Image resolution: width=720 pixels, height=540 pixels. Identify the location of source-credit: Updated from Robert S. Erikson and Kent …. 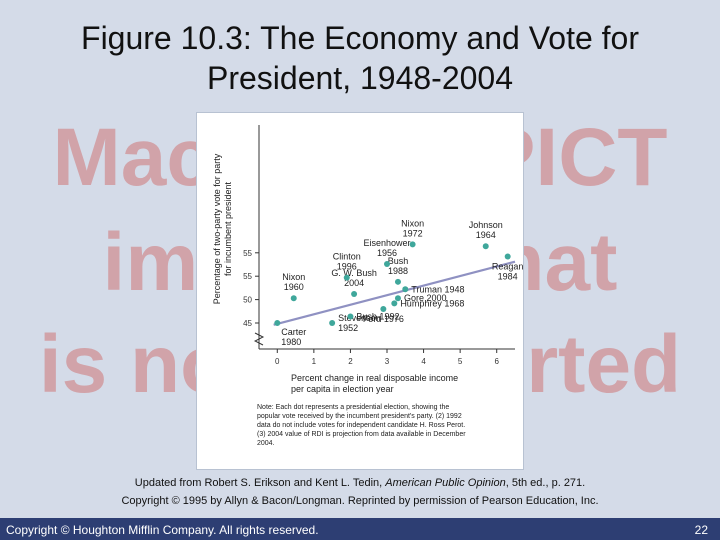
(360, 492).